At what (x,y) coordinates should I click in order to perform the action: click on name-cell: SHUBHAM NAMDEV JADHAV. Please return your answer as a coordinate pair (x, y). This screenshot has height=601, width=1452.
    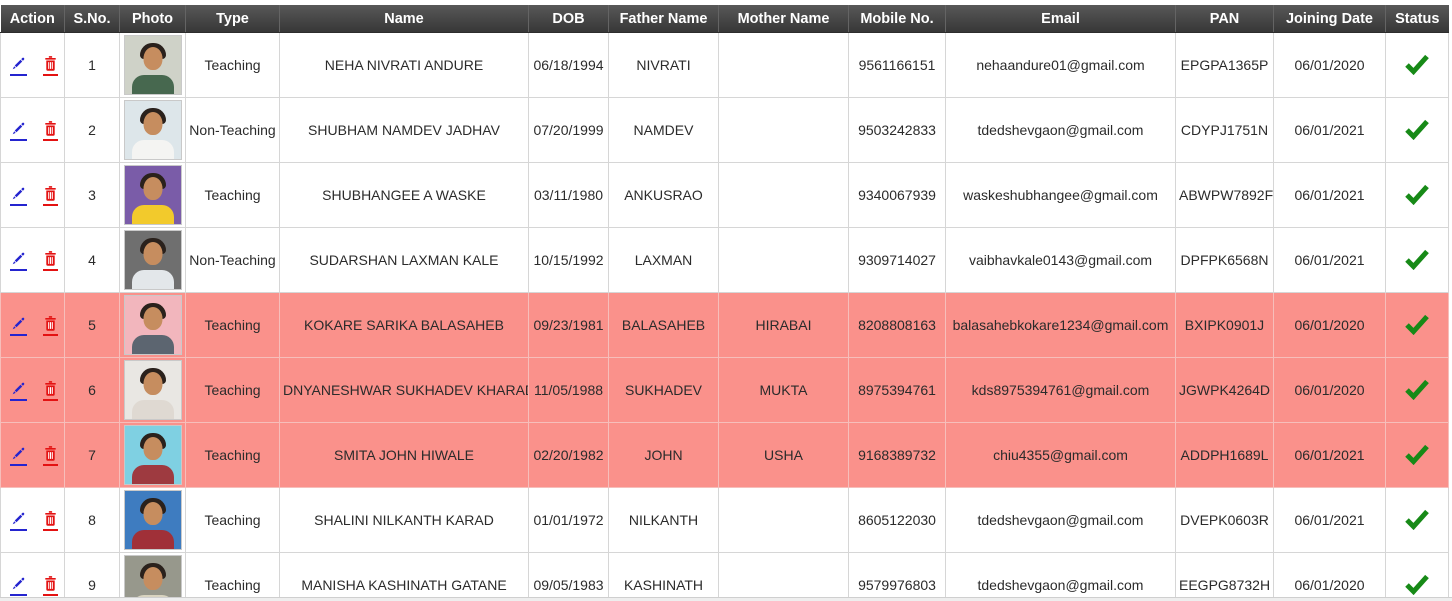
    Looking at the image, I should click on (404, 130).